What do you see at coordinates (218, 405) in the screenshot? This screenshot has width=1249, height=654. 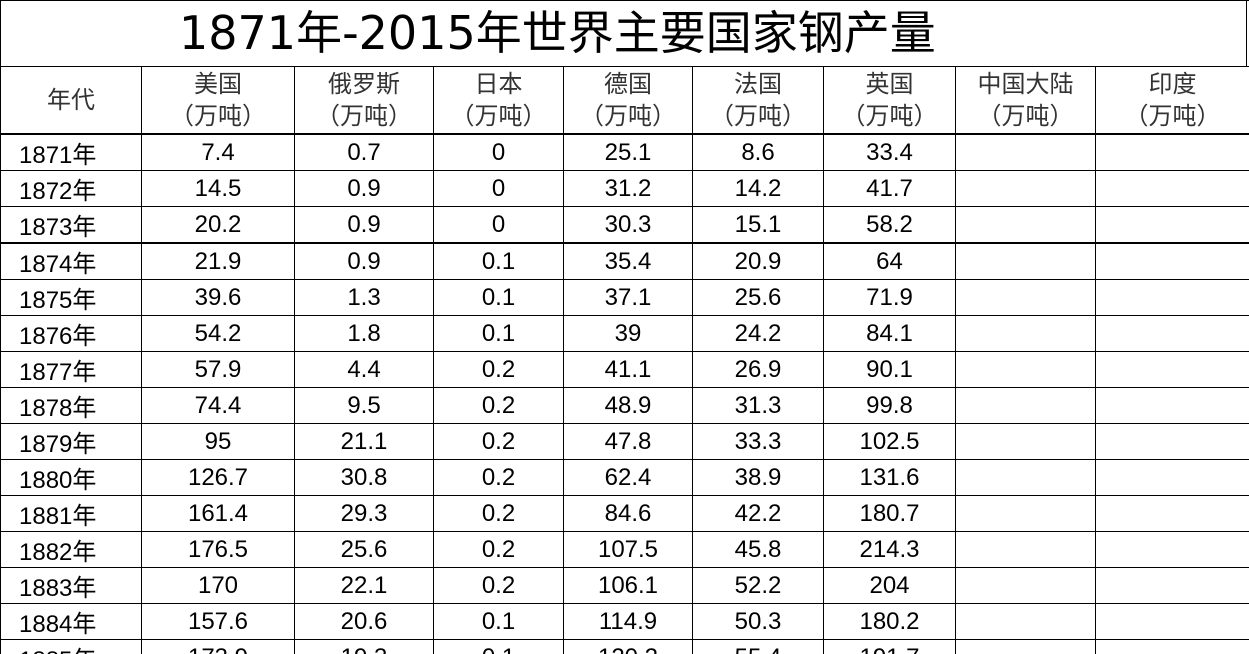 I see `value-cell: 74.4` at bounding box center [218, 405].